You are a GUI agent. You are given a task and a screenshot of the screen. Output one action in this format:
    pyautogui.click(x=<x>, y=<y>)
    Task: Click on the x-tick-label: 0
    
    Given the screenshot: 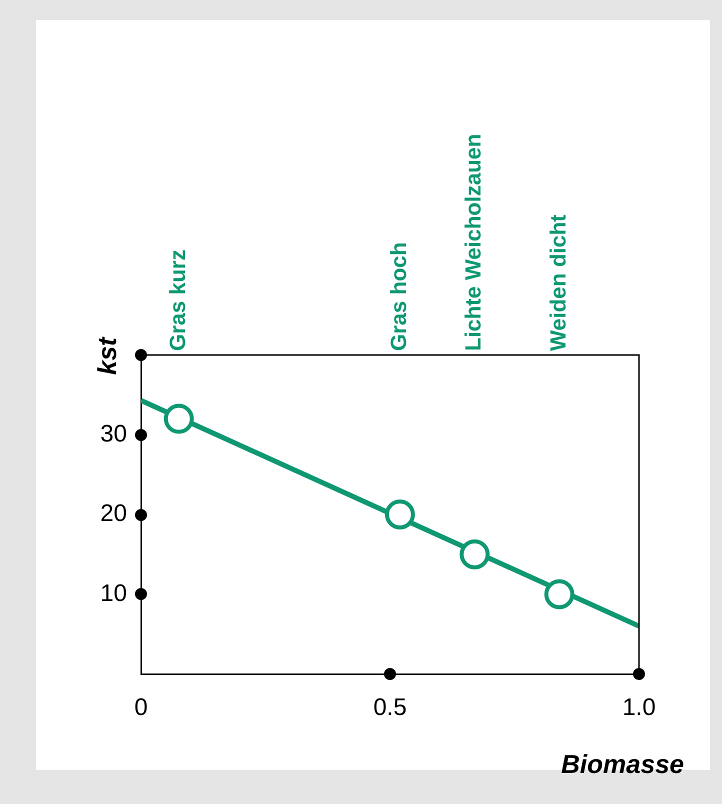 What is the action you would take?
    pyautogui.click(x=141, y=708)
    